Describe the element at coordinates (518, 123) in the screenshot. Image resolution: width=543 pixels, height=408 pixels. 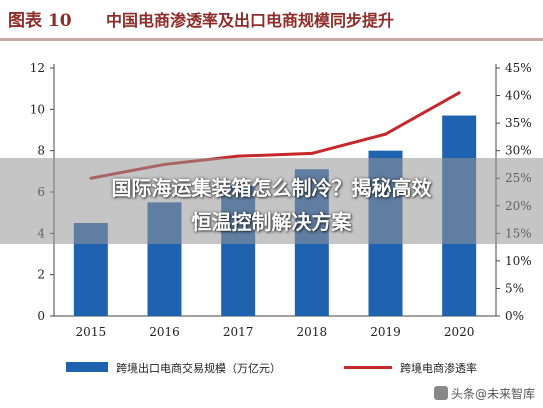
I see `y-right-tick-label: 35%` at that location.